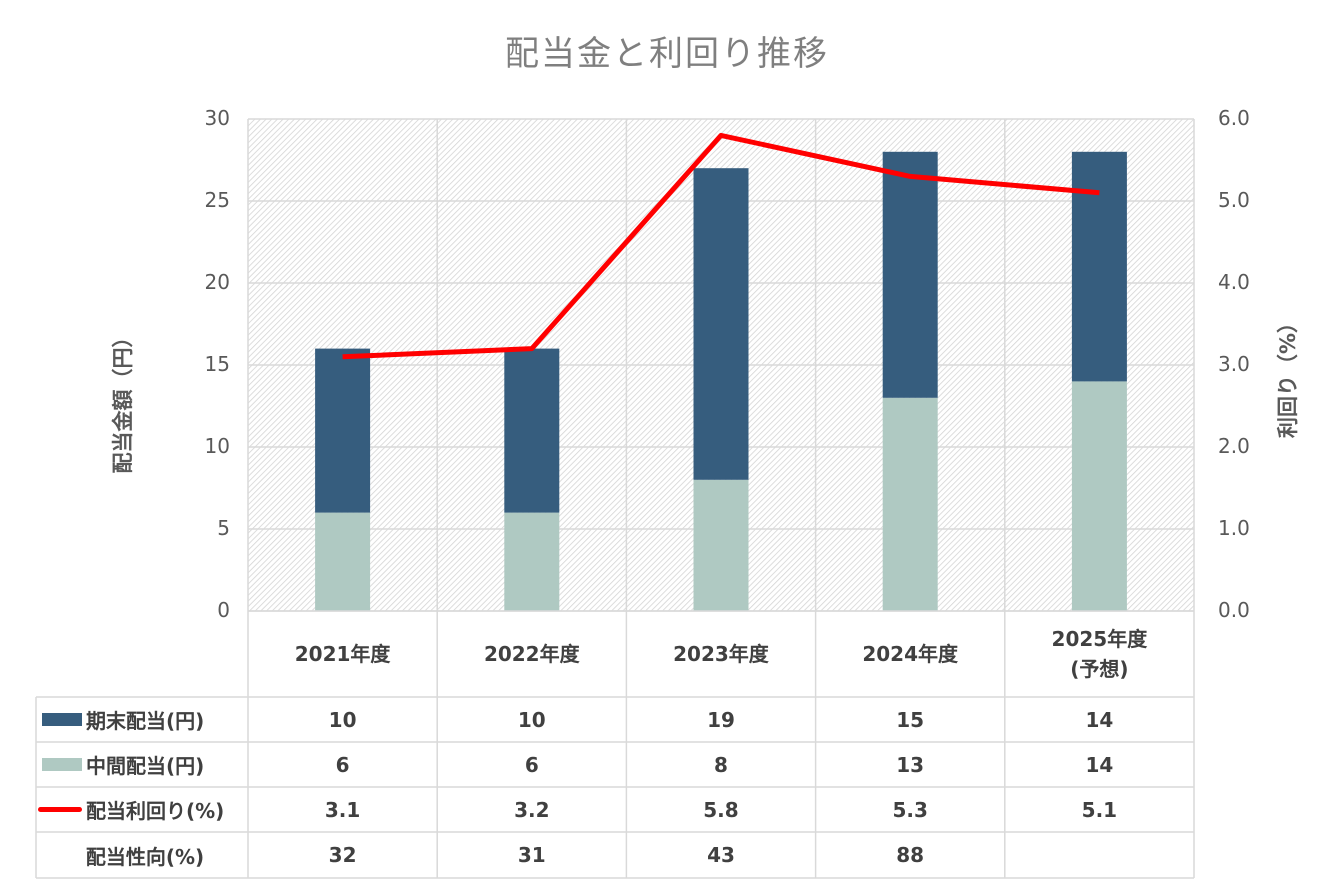  What do you see at coordinates (531, 855) in the screenshot?
I see `table-cell: 31` at bounding box center [531, 855].